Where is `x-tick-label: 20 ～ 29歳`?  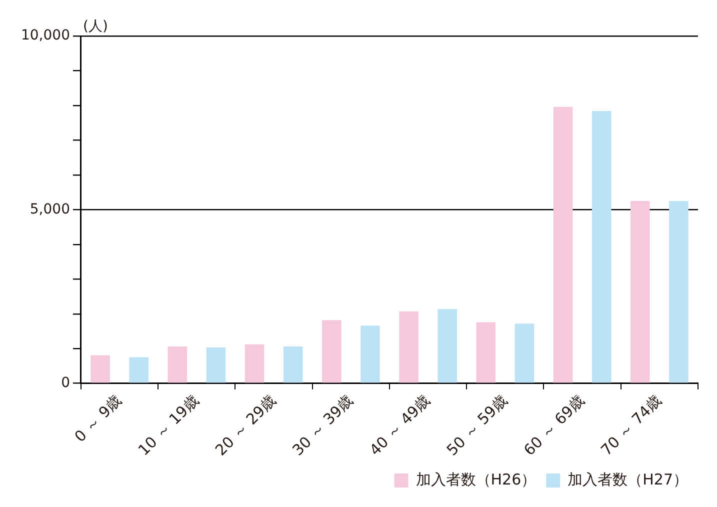
x-tick-label: 20 ～ 29歳 is located at coordinates (246, 426).